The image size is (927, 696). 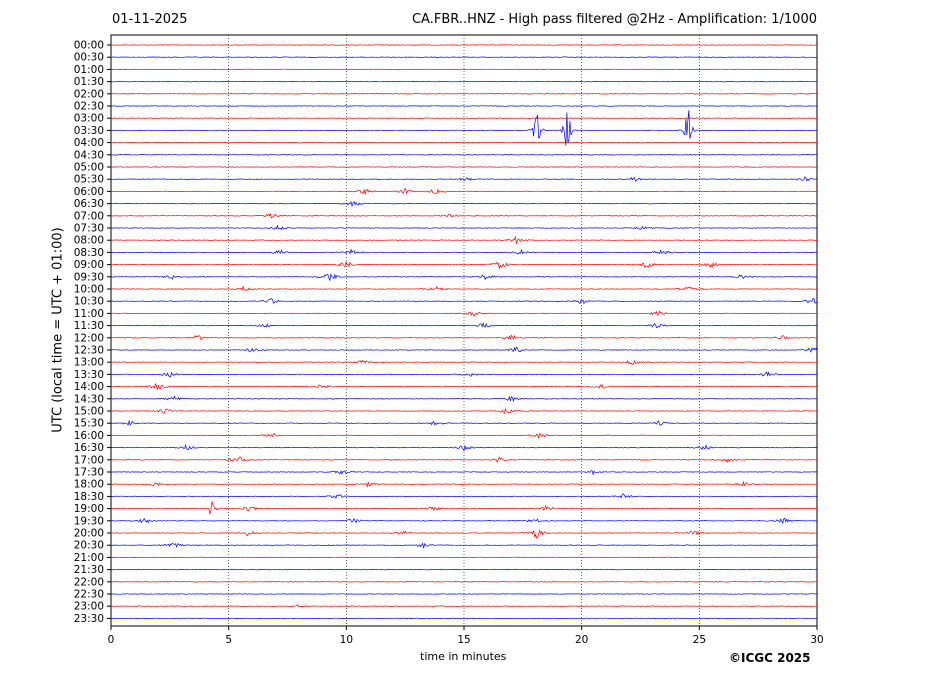 What do you see at coordinates (89, 436) in the screenshot?
I see `y-tick-label: 16:00` at bounding box center [89, 436].